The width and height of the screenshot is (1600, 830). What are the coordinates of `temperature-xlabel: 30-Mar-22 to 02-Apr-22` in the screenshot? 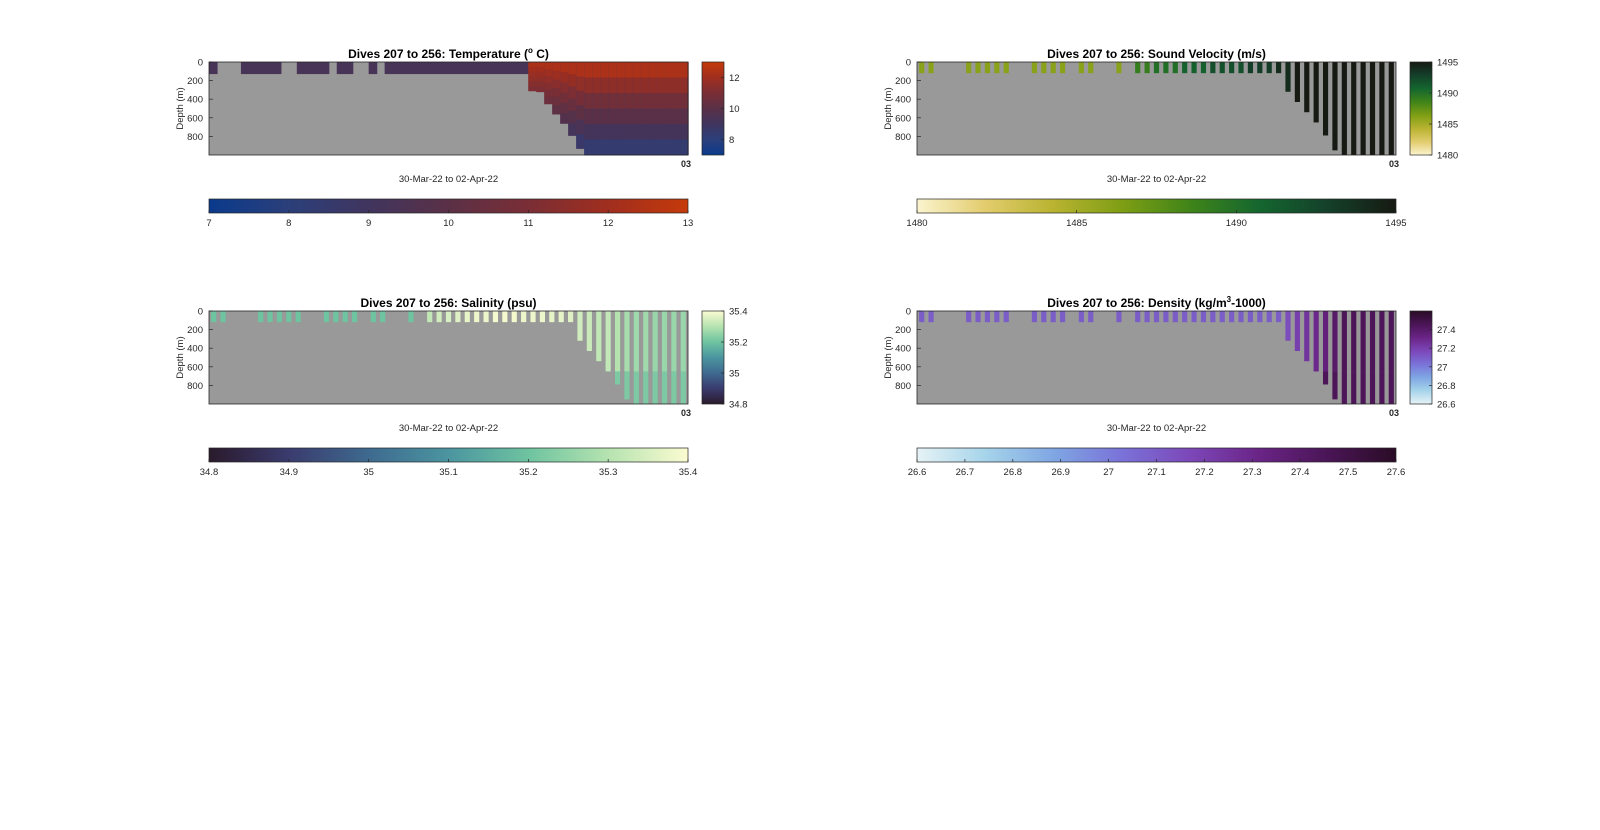 It's located at (448, 179).